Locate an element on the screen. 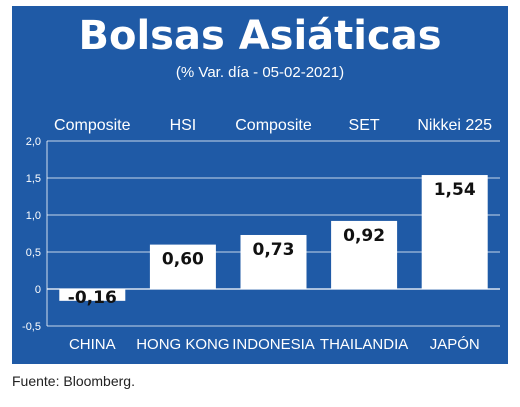 The height and width of the screenshot is (407, 520). bar-value-label: 0,73 is located at coordinates (274, 250).